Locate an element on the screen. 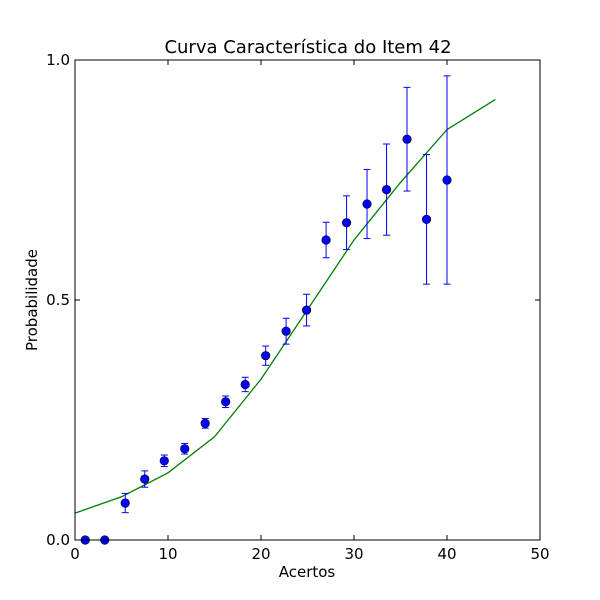  x-axis-label: Acertos is located at coordinates (307, 572).